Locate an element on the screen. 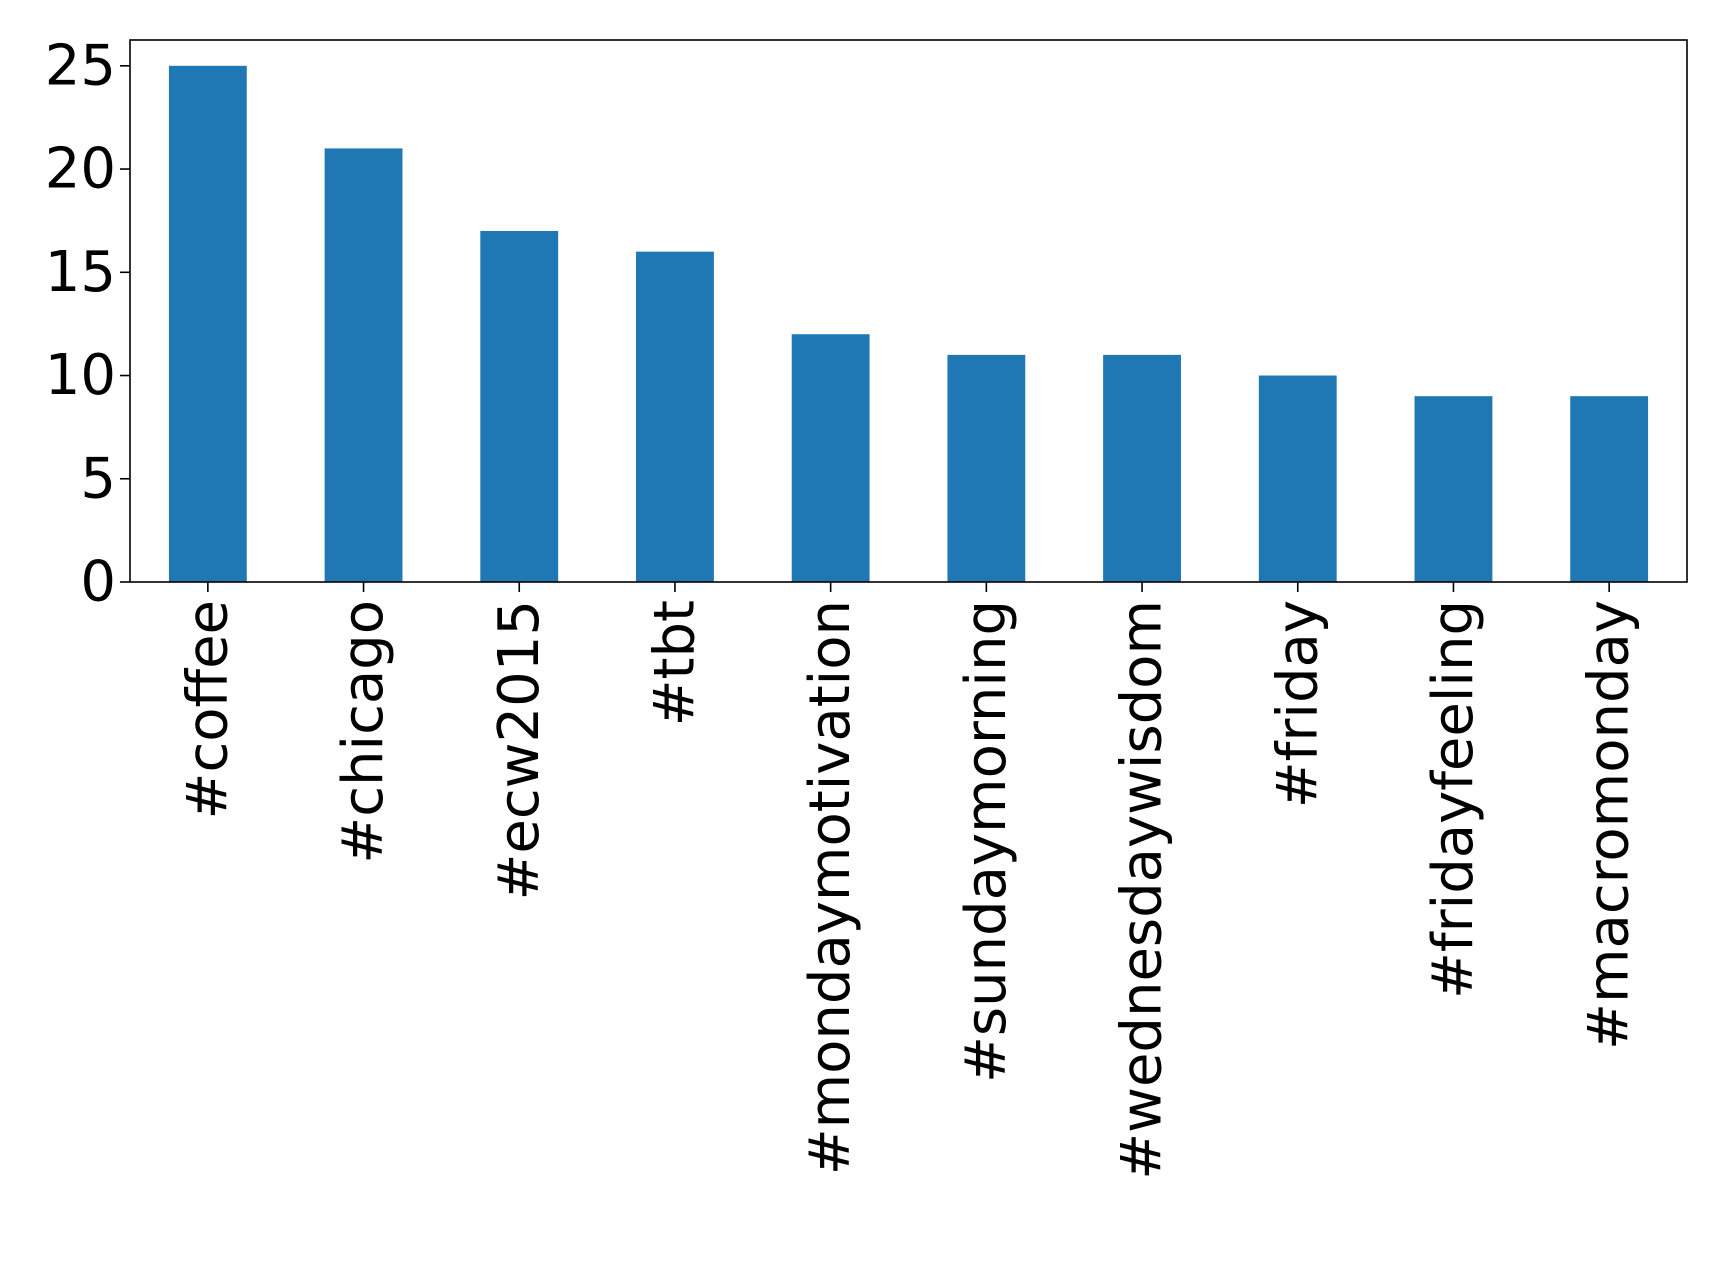 The height and width of the screenshot is (1275, 1719). x-tick-label: #chicago is located at coordinates (363, 732).